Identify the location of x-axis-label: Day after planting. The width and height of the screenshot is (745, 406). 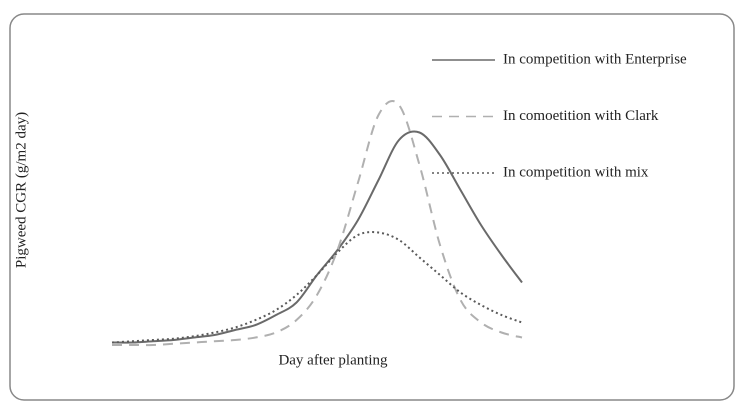
(333, 360).